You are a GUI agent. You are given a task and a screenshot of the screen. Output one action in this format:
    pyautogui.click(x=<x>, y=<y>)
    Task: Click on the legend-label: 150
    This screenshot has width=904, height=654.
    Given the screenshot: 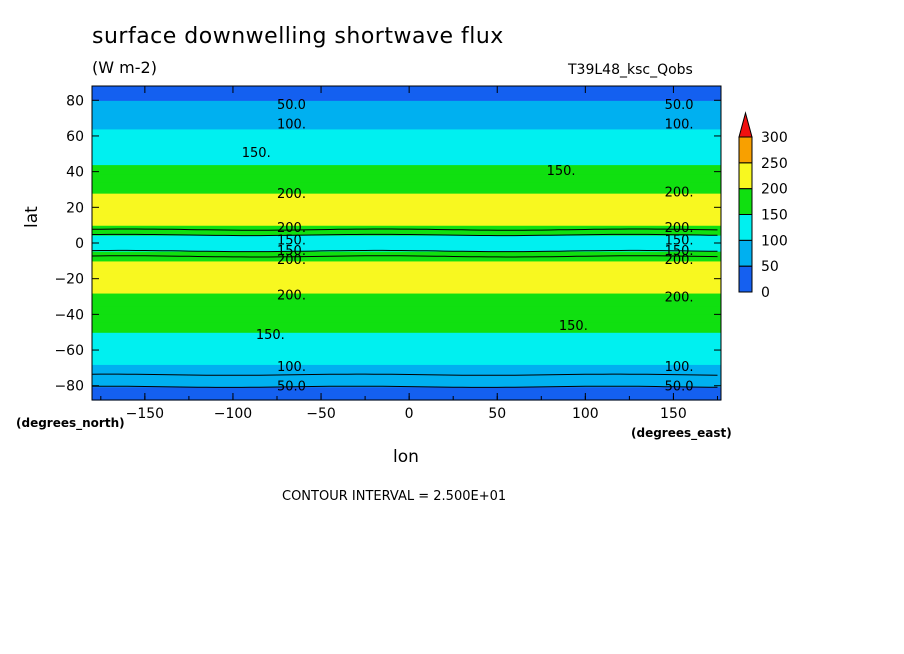 What is the action you would take?
    pyautogui.click(x=774, y=216)
    